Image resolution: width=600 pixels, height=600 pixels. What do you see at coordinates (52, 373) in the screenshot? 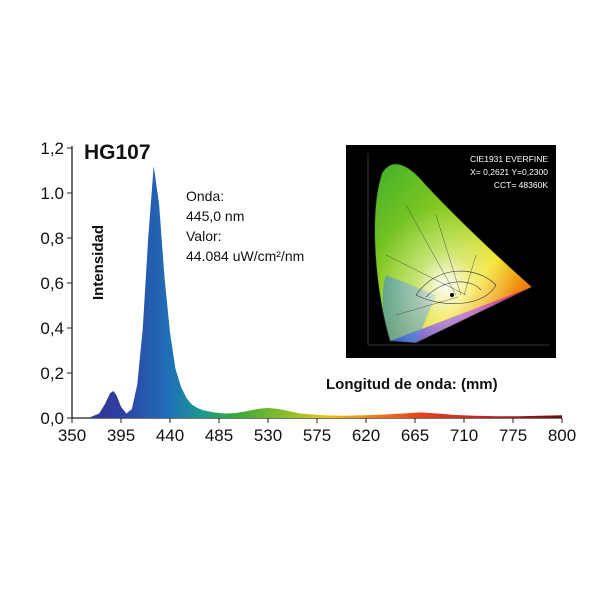
I see `y-tick-label: 0,2` at bounding box center [52, 373].